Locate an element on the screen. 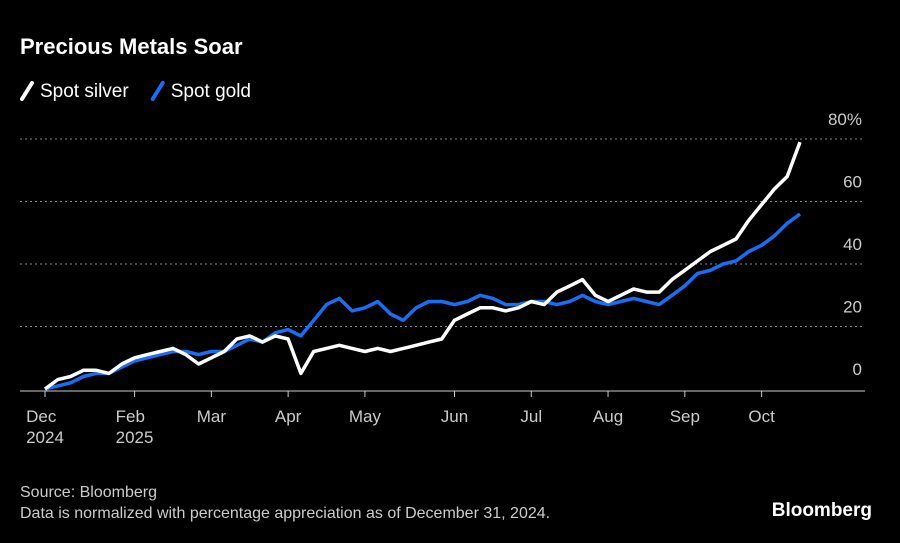 This screenshot has height=543, width=900. x-tick-label: Apr is located at coordinates (288, 416).